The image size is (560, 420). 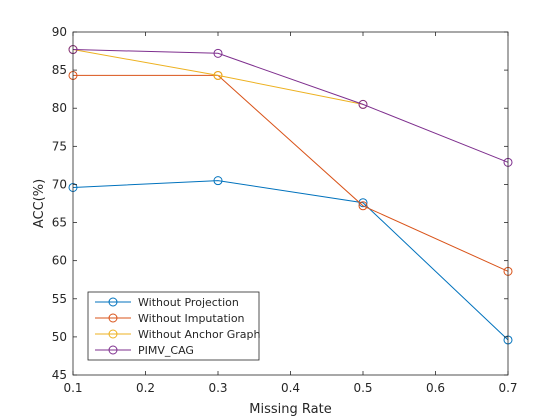 I want to click on legend-item: Without Anchor Graph, so click(x=178, y=334).